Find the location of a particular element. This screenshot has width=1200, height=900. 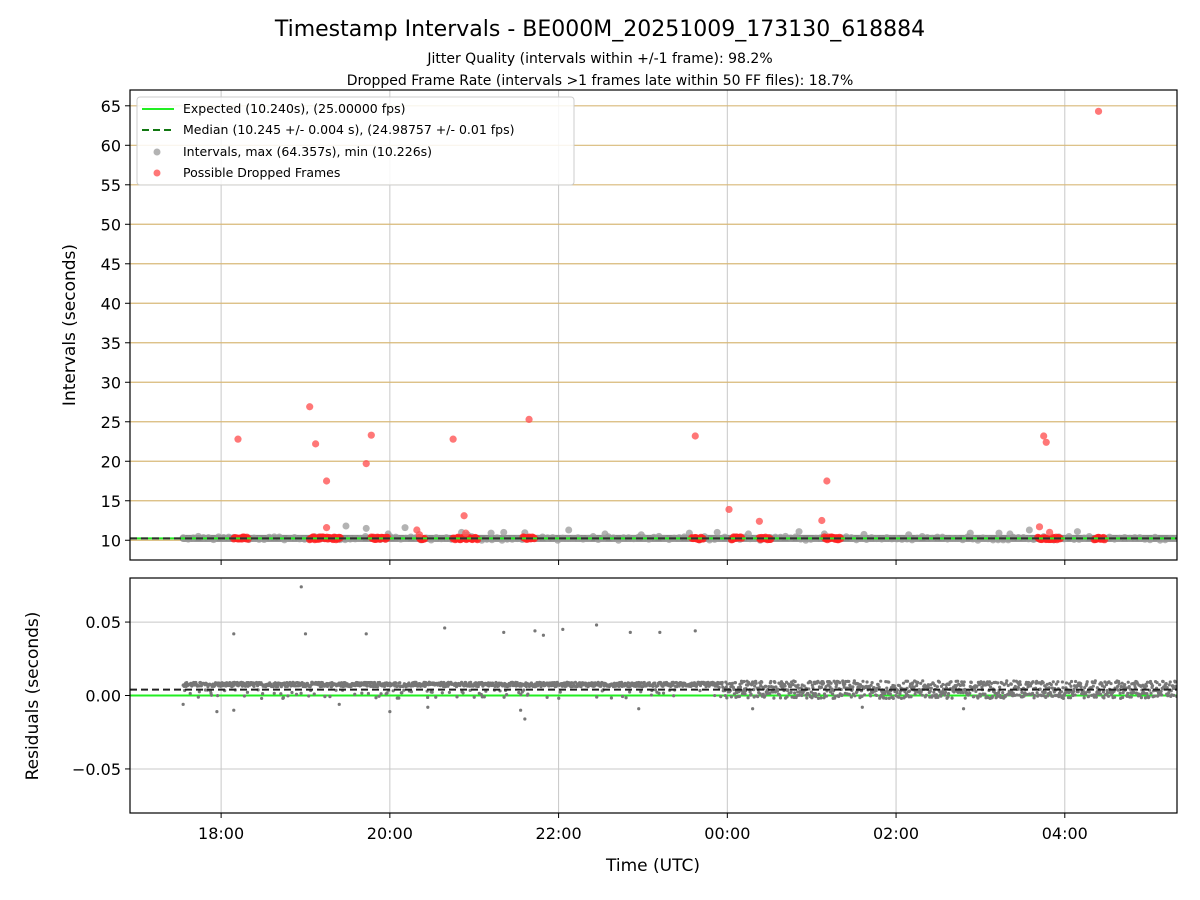

residuals-x-ticks: 18:00 20:00 22:00 00:00 02:00 04:00 is located at coordinates (643, 828).